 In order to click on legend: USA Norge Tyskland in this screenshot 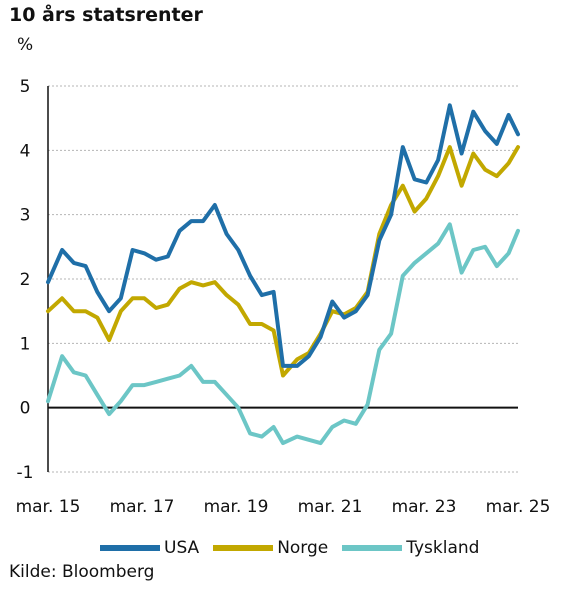, I will do `click(296, 548)`.